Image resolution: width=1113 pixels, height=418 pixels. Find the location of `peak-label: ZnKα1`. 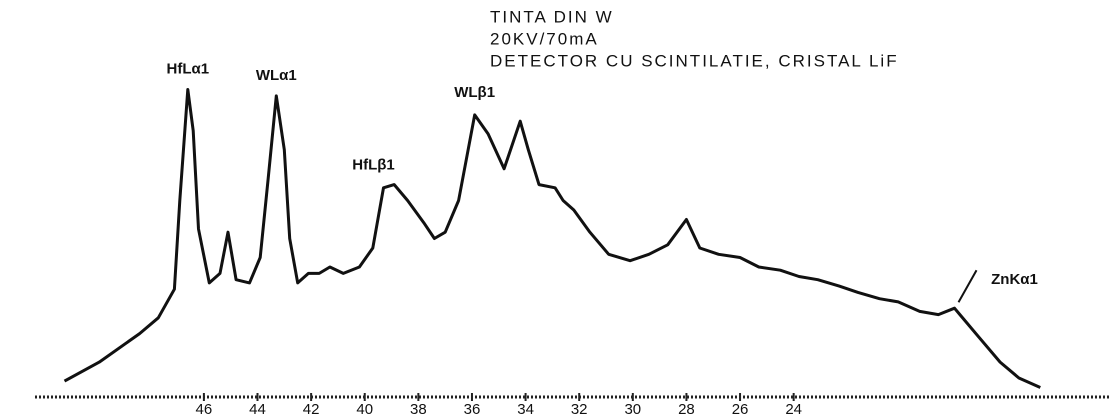

peak-label: ZnKα1 is located at coordinates (1014, 279).